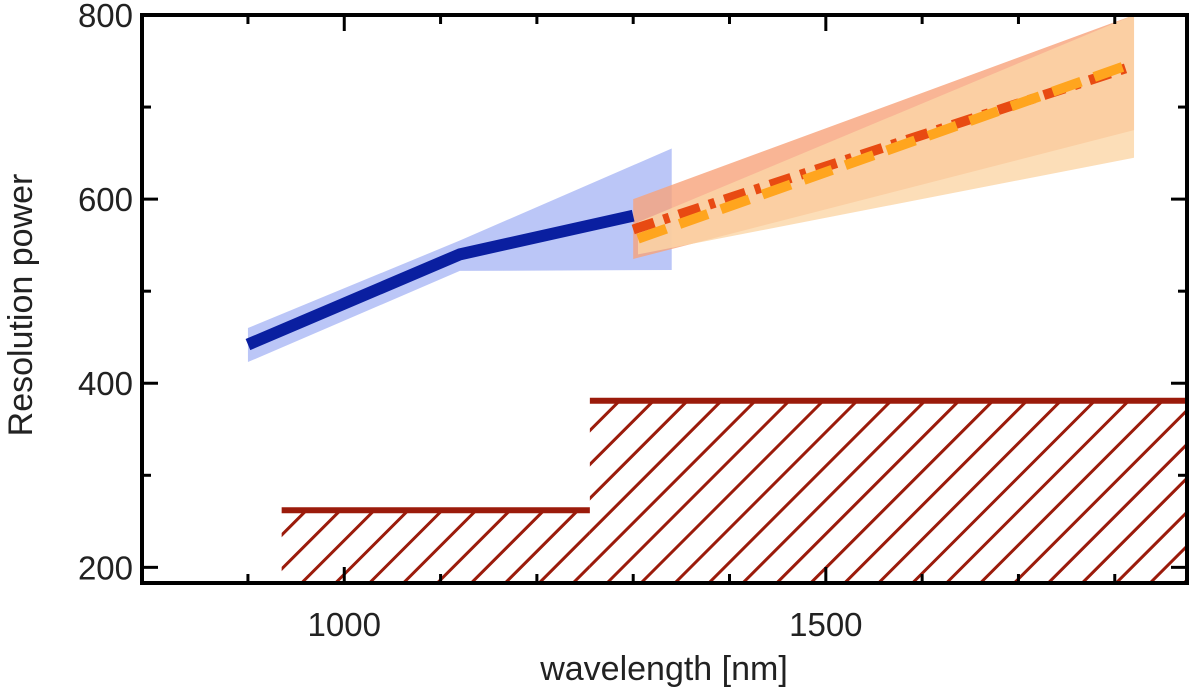 Image resolution: width=1200 pixels, height=693 pixels. I want to click on red-dashdot-line, so click(883, 147).